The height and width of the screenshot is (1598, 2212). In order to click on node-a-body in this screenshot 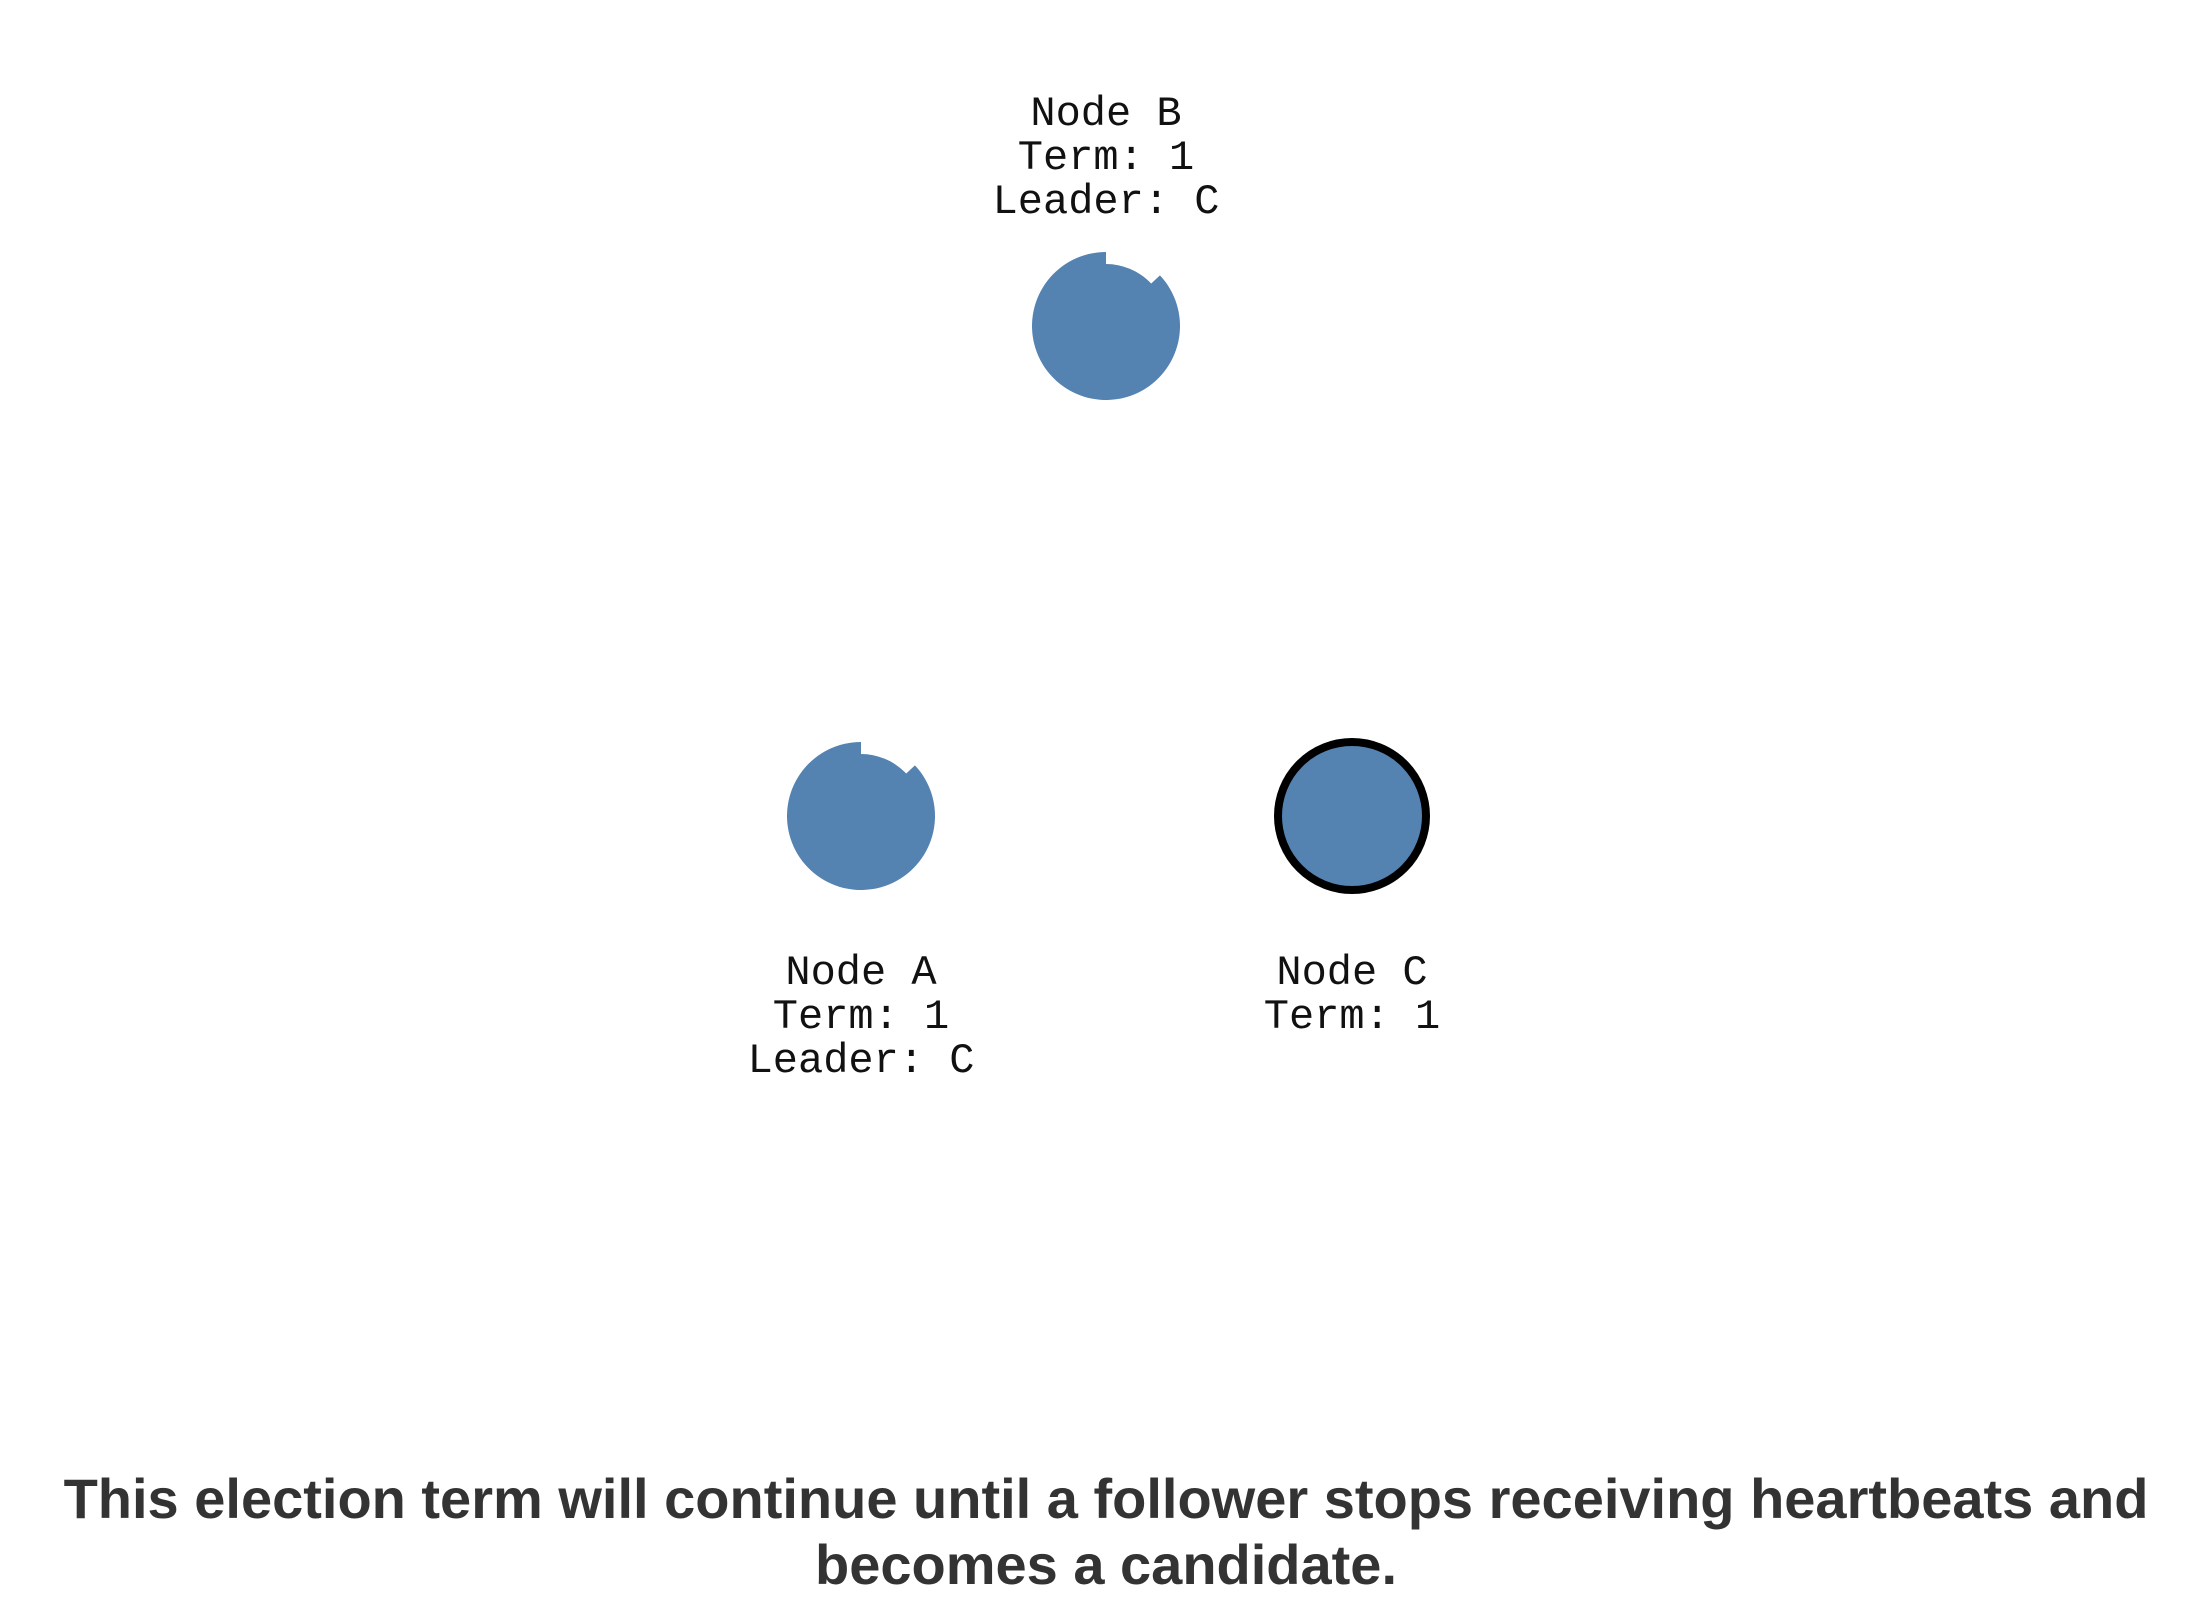, I will do `click(861, 816)`.